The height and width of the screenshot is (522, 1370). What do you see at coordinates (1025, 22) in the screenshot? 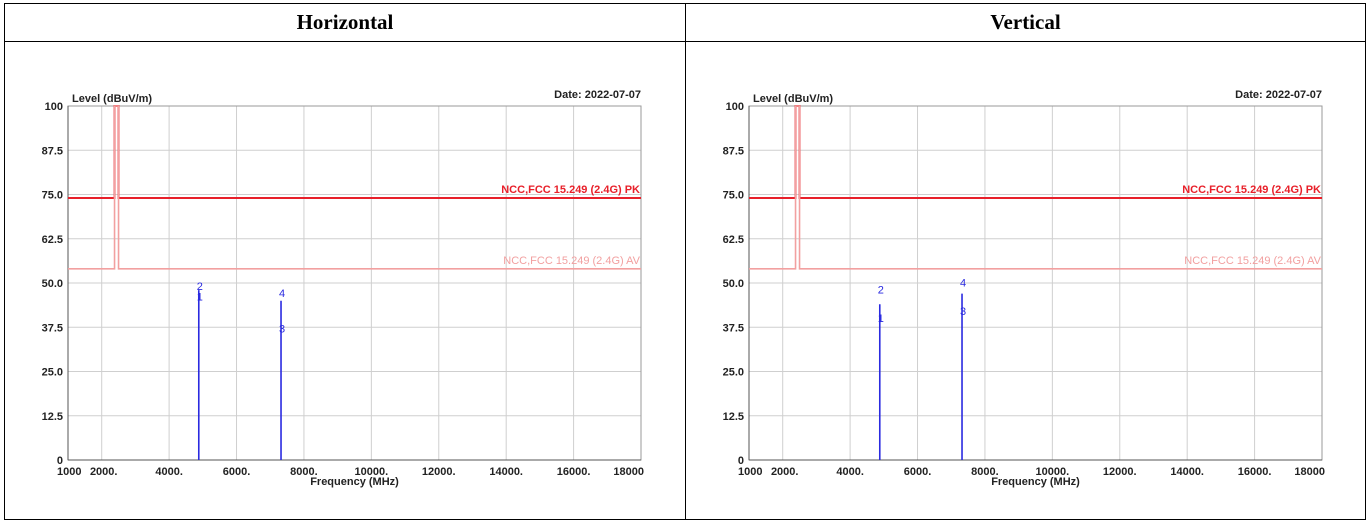
I see `header-vertical: Vertical` at bounding box center [1025, 22].